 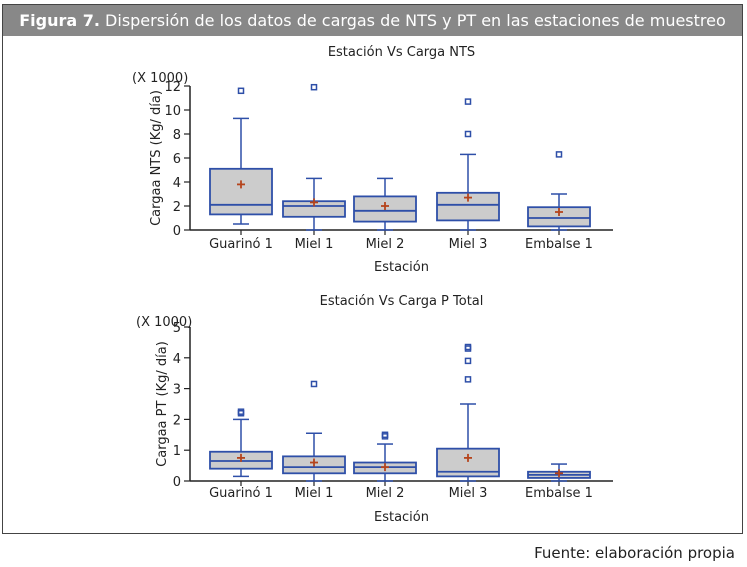 I want to click on chart-0-x-tick-label: Guarinó 1, so click(x=241, y=244).